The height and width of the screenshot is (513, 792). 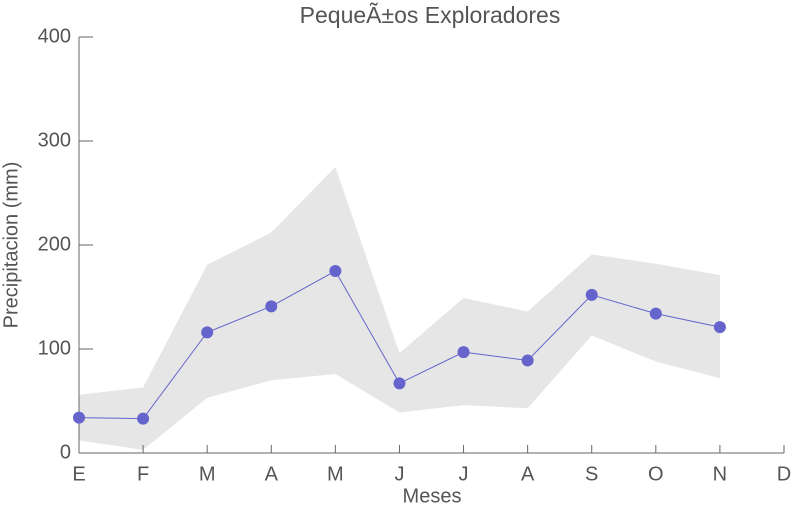 What do you see at coordinates (54, 36) in the screenshot?
I see `y-tick-label: 400` at bounding box center [54, 36].